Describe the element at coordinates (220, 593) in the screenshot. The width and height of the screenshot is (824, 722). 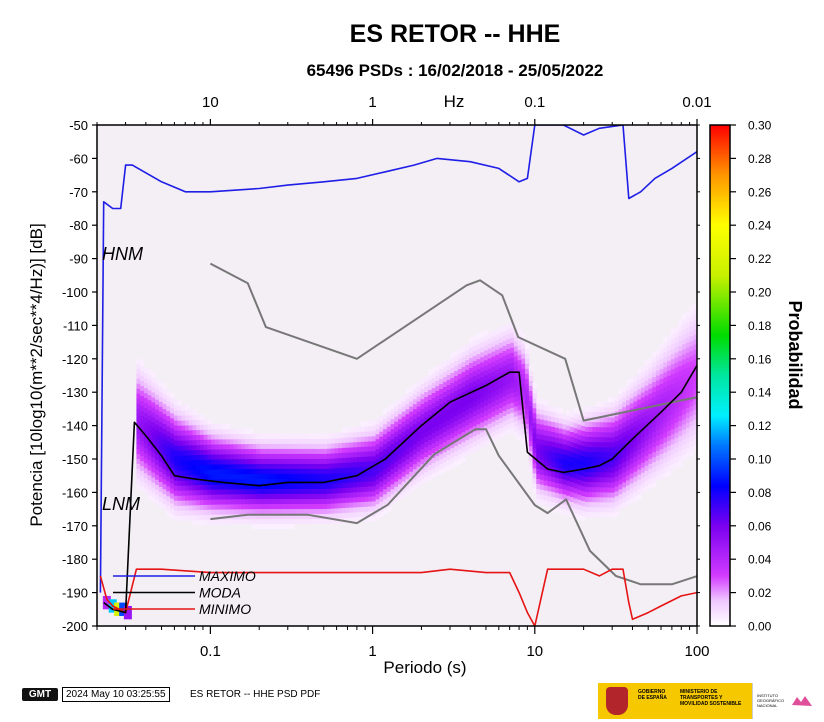
I see `legend-label-moda: MODA` at that location.